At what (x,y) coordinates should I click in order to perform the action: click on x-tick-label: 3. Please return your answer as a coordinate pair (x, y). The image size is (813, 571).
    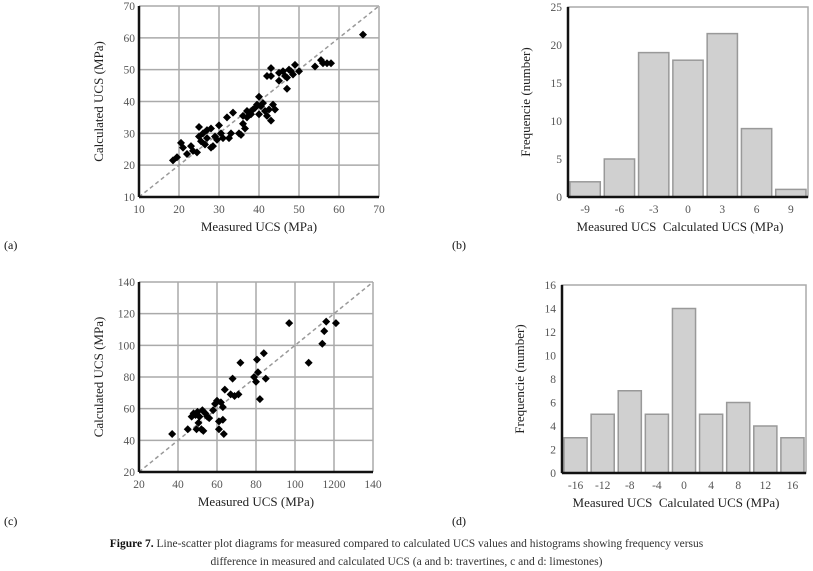
    Looking at the image, I should click on (722, 210).